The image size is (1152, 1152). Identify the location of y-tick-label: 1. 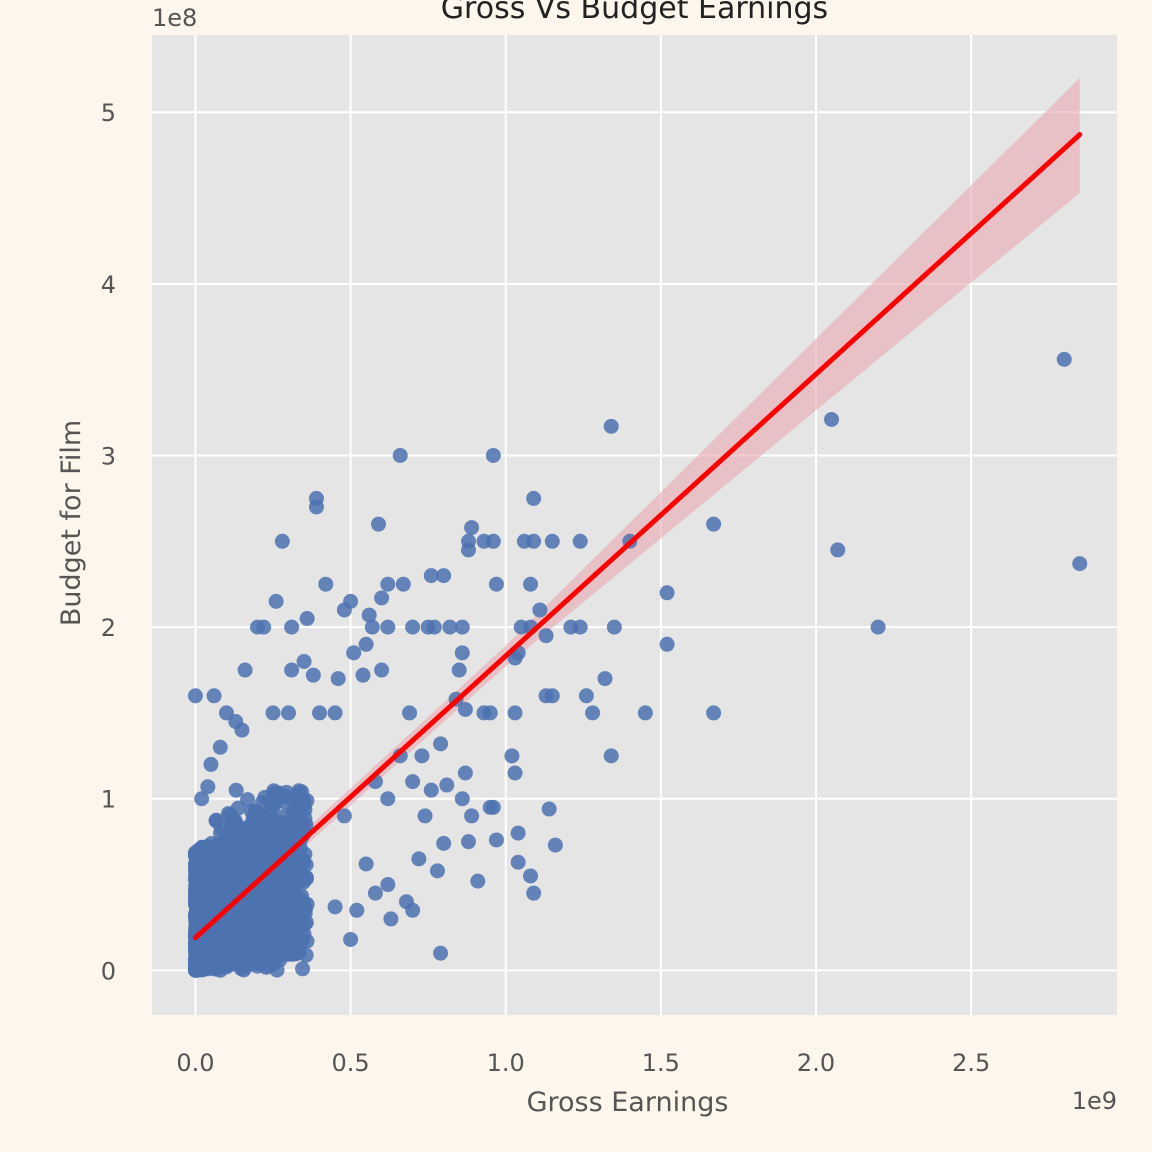
(108, 800).